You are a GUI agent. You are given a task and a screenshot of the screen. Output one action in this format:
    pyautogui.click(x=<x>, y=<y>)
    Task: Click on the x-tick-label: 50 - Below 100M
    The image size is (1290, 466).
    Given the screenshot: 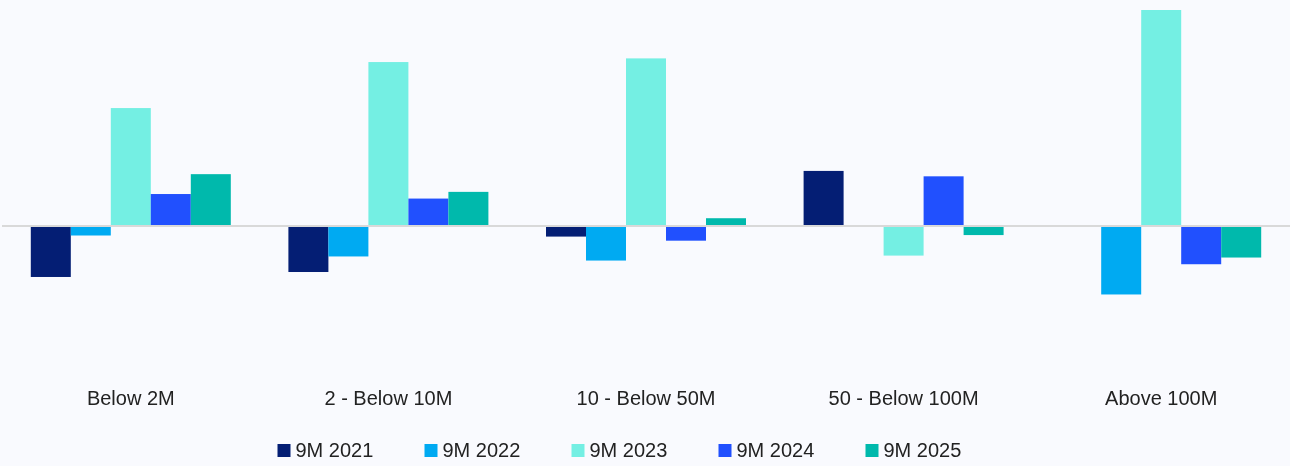 What is the action you would take?
    pyautogui.click(x=903, y=398)
    